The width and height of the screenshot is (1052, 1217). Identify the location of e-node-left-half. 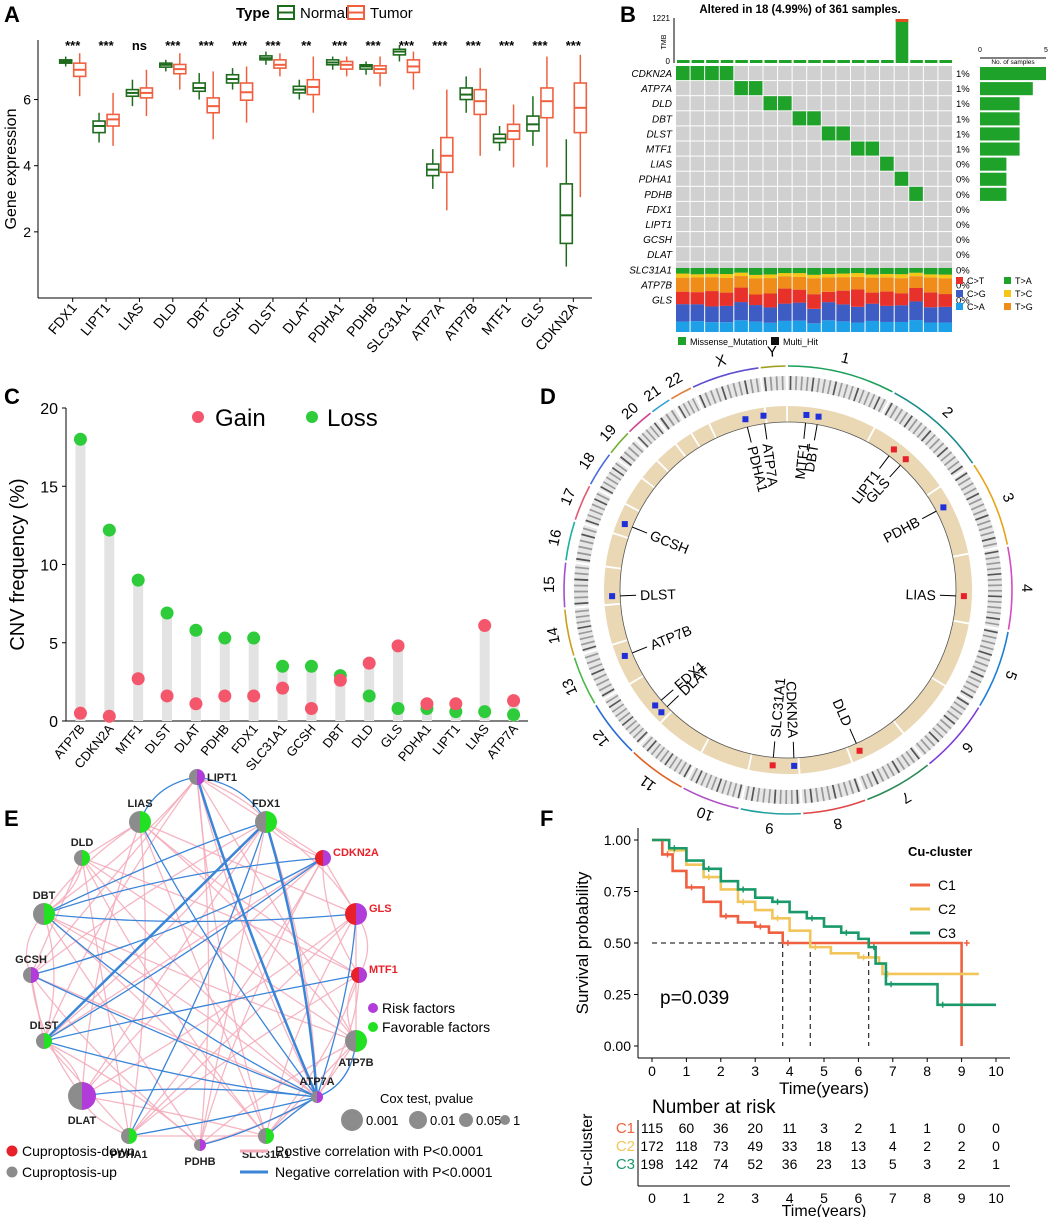
(260, 822).